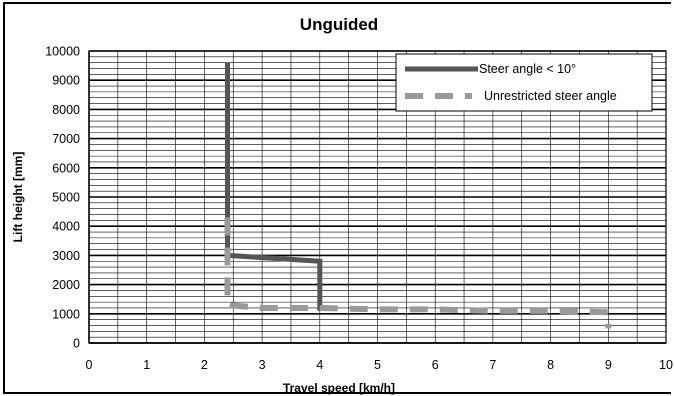  I want to click on x-tick-label: 5, so click(377, 365).